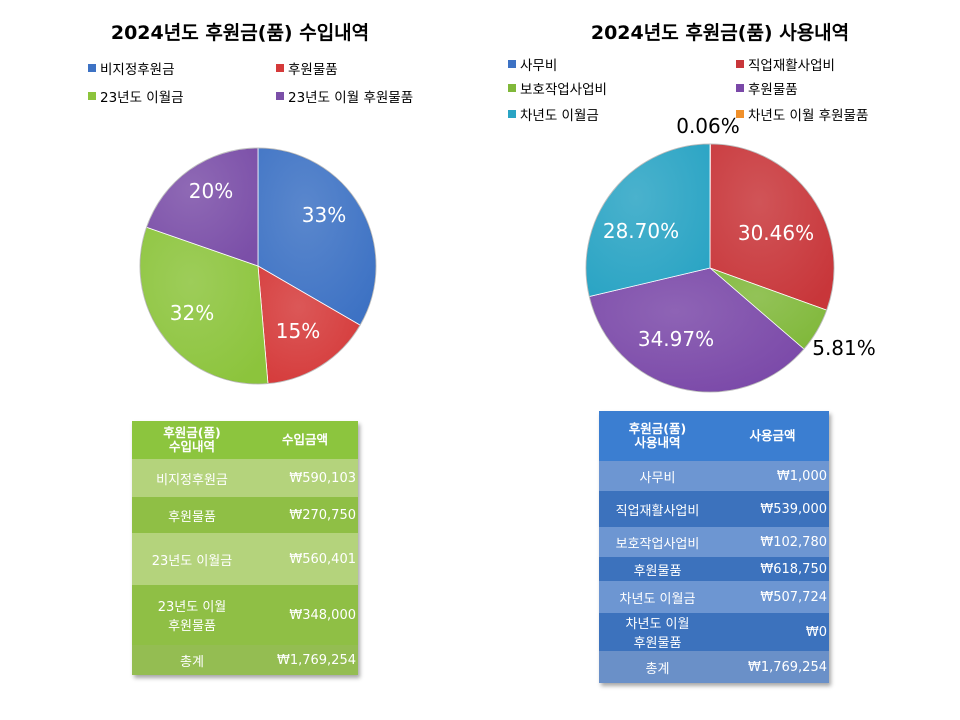 The width and height of the screenshot is (960, 720). I want to click on row-label: 보호작업사업비, so click(657, 542).